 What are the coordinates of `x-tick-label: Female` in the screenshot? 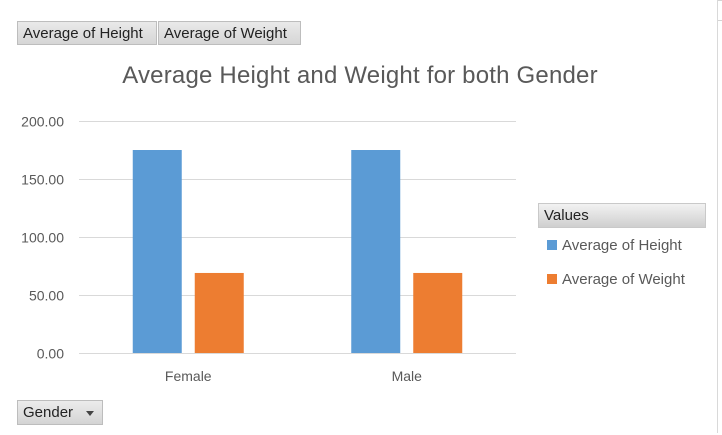 It's located at (188, 376).